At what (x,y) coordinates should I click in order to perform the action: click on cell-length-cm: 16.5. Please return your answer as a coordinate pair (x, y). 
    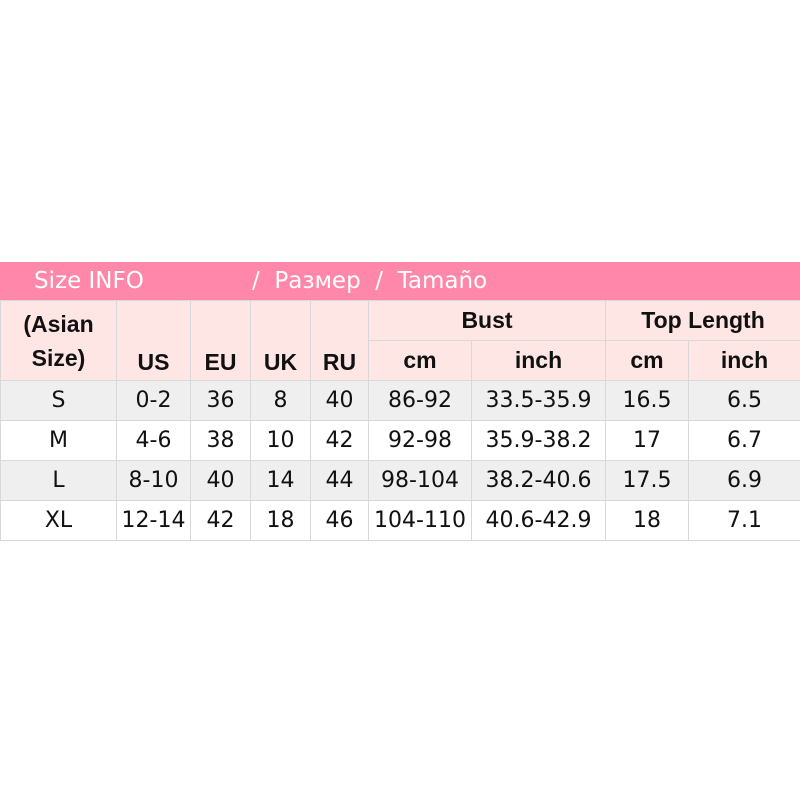
    Looking at the image, I should click on (647, 400).